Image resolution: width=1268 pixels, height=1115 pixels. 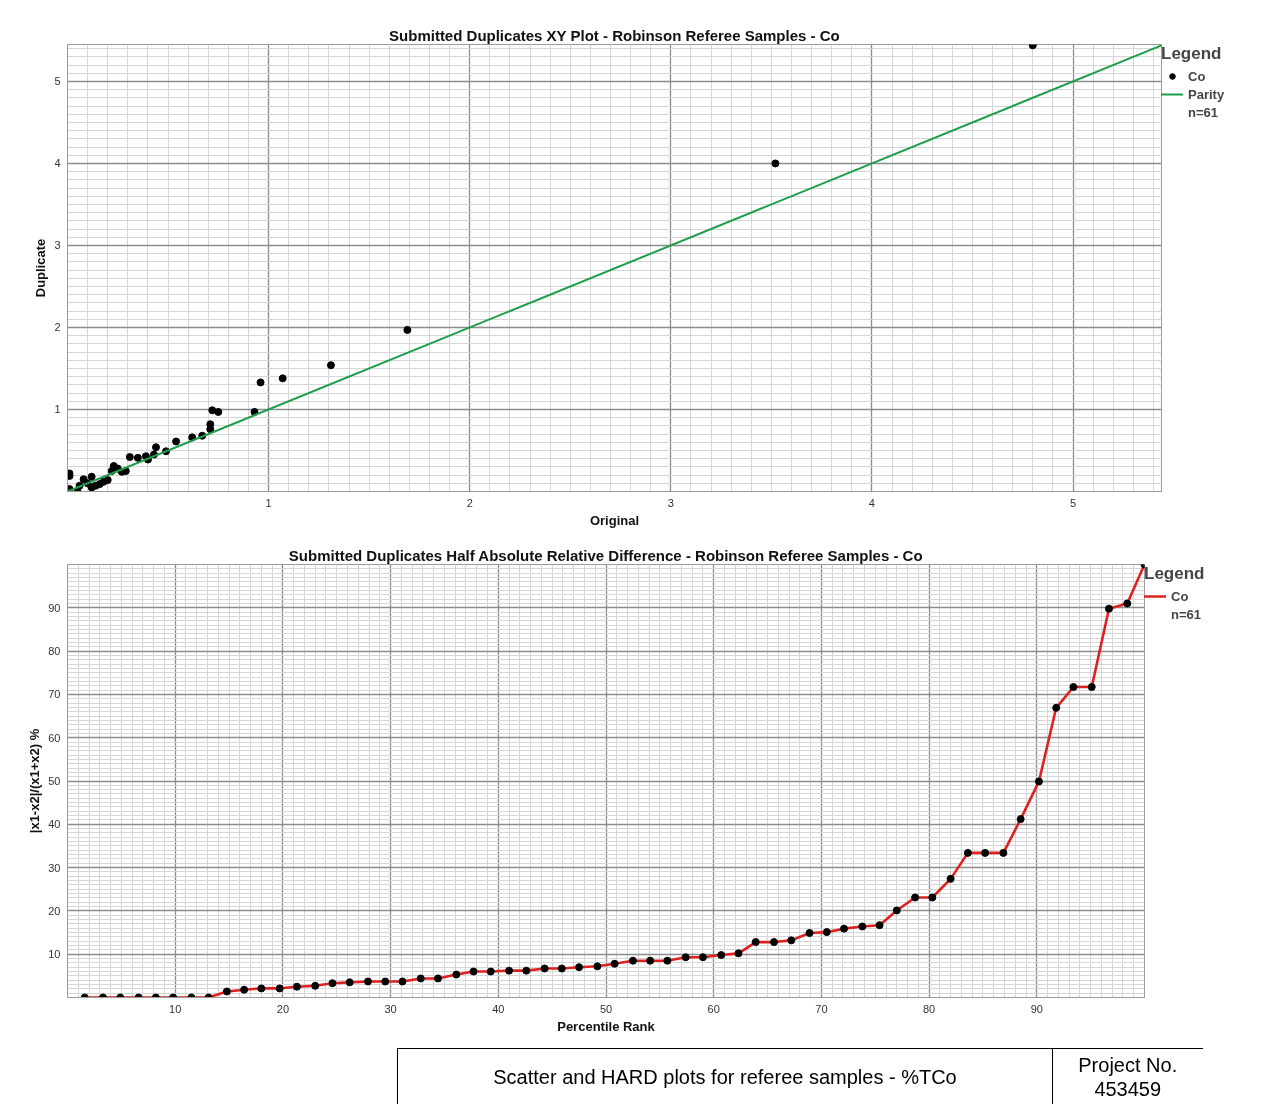 I want to click on x-tick-label: 5, so click(x=1073, y=502).